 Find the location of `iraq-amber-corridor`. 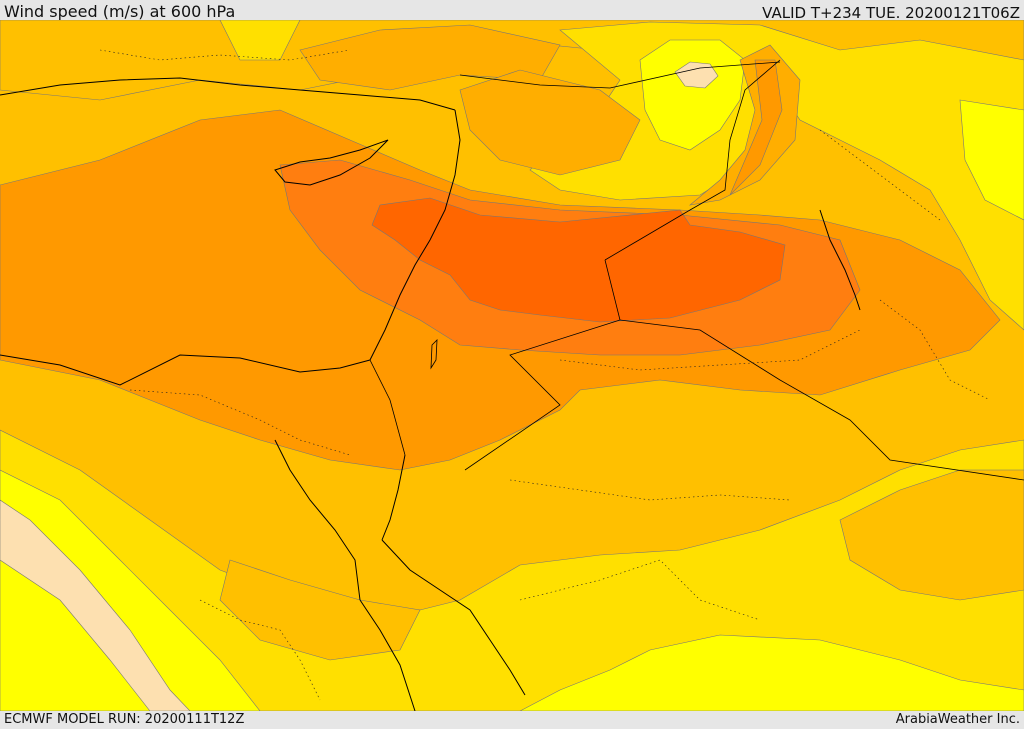

iraq-amber-corridor is located at coordinates (550, 122).